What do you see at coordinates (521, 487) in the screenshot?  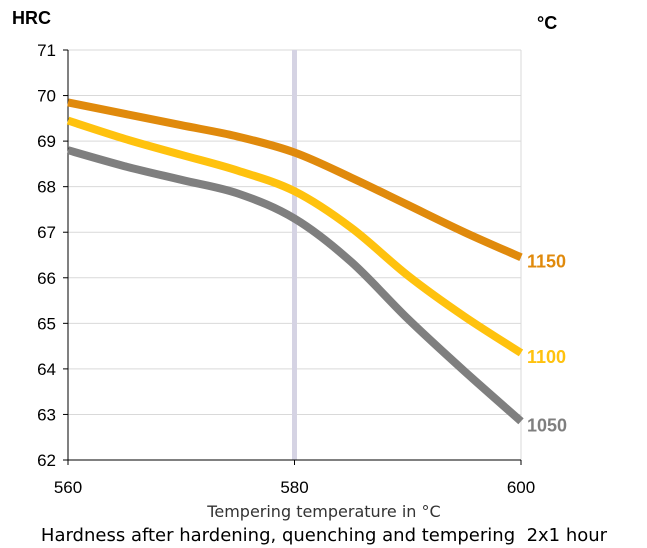 I see `x-tick-label: 600` at bounding box center [521, 487].